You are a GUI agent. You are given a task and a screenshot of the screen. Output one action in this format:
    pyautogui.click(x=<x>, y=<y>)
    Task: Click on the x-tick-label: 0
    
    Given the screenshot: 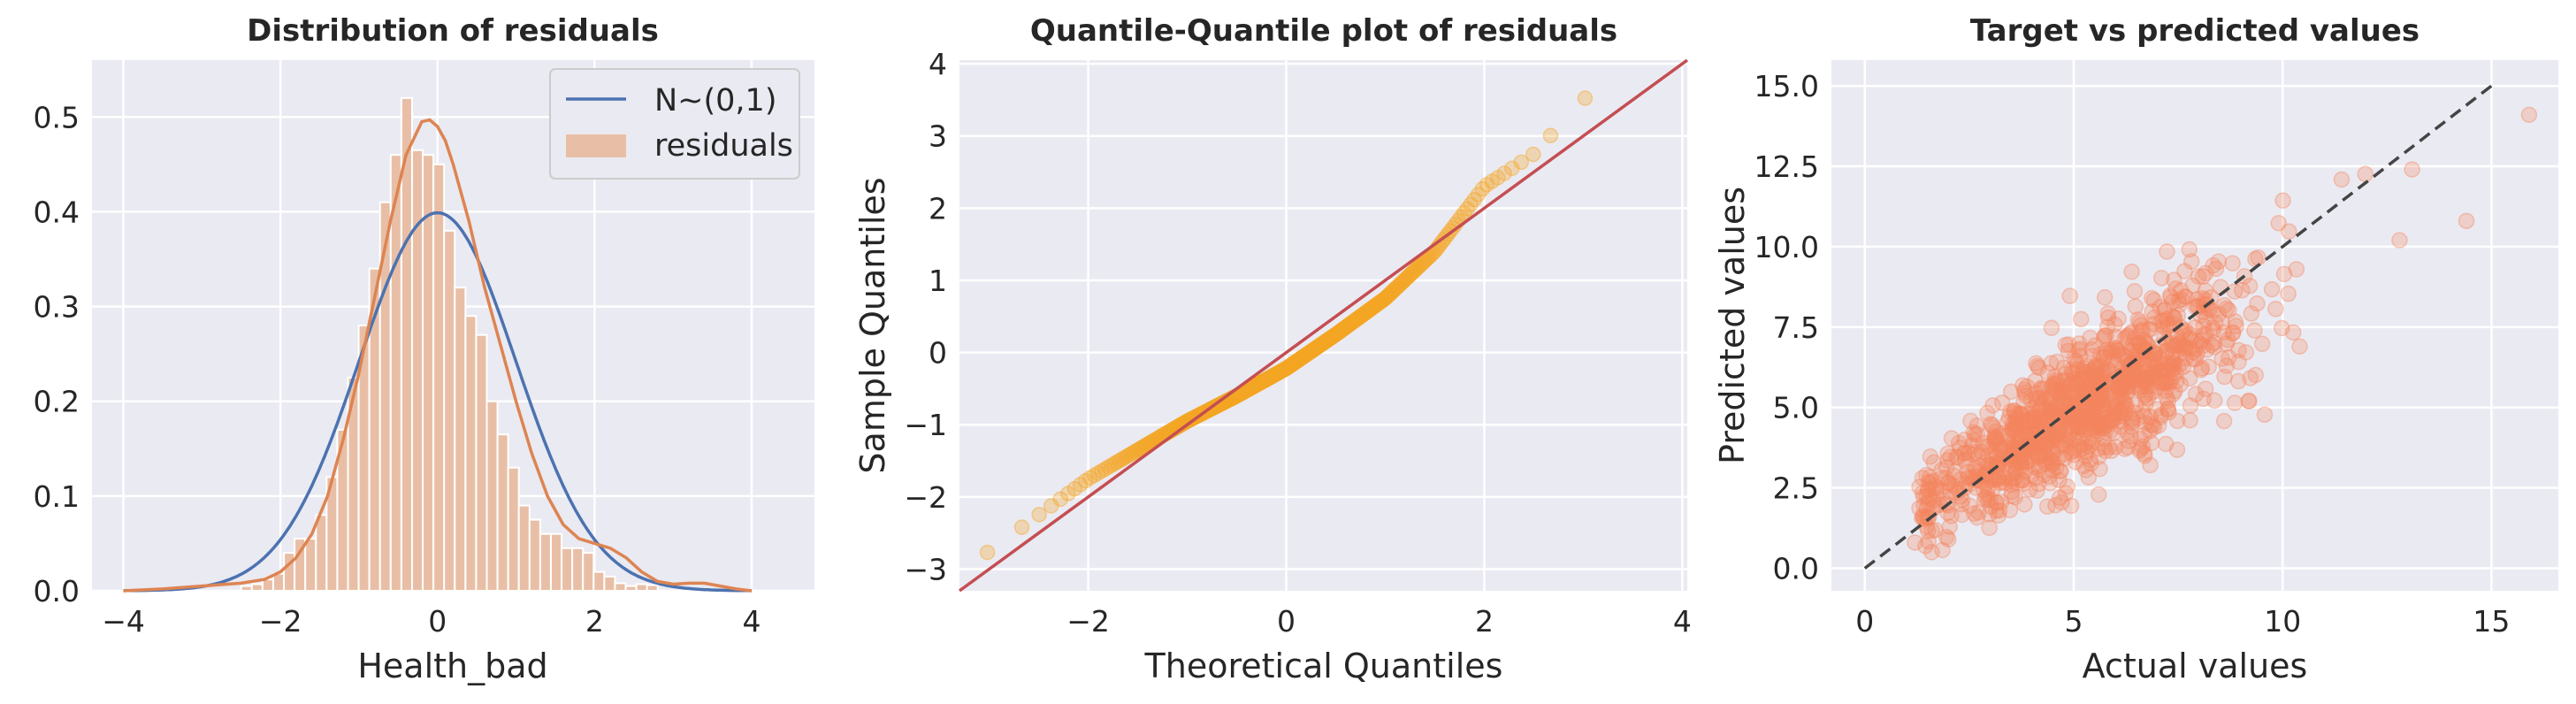 What is the action you would take?
    pyautogui.click(x=438, y=621)
    